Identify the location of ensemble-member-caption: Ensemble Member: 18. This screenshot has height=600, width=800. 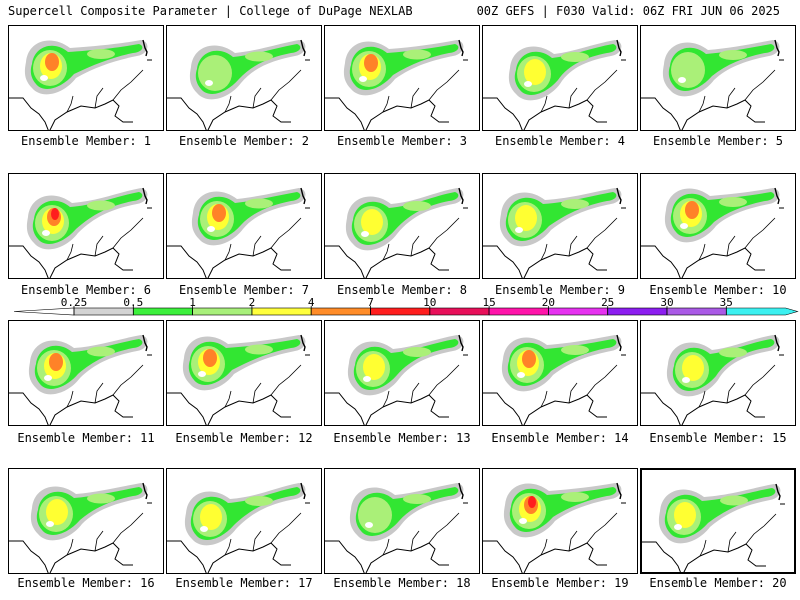
(402, 583).